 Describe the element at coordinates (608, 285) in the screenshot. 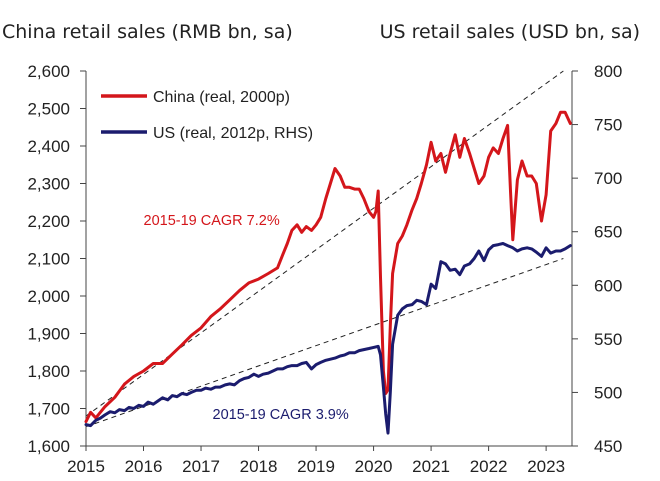

I see `right-tick-label: 600` at that location.